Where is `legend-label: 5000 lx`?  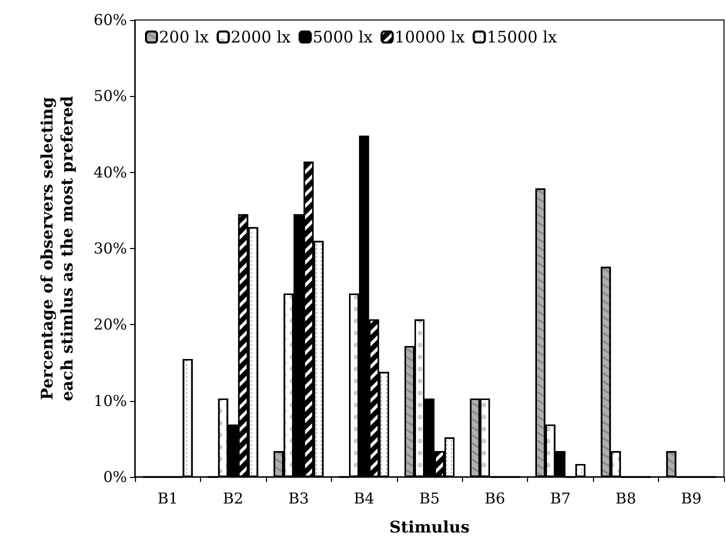 legend-label: 5000 lx is located at coordinates (342, 37).